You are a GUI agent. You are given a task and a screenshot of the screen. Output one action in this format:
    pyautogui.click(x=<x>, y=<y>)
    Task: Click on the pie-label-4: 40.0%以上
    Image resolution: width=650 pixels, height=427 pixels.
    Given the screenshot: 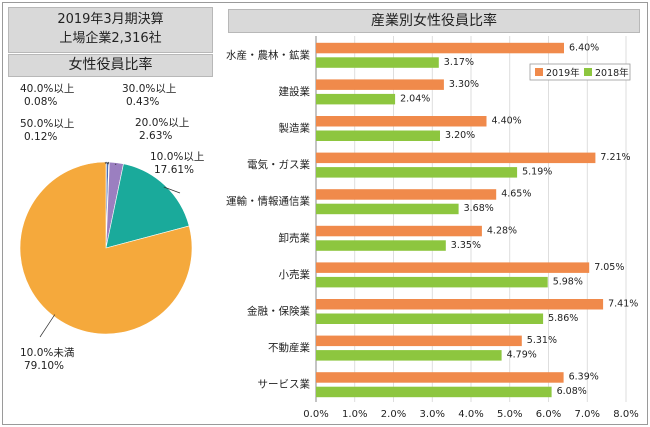 What is the action you would take?
    pyautogui.click(x=47, y=89)
    